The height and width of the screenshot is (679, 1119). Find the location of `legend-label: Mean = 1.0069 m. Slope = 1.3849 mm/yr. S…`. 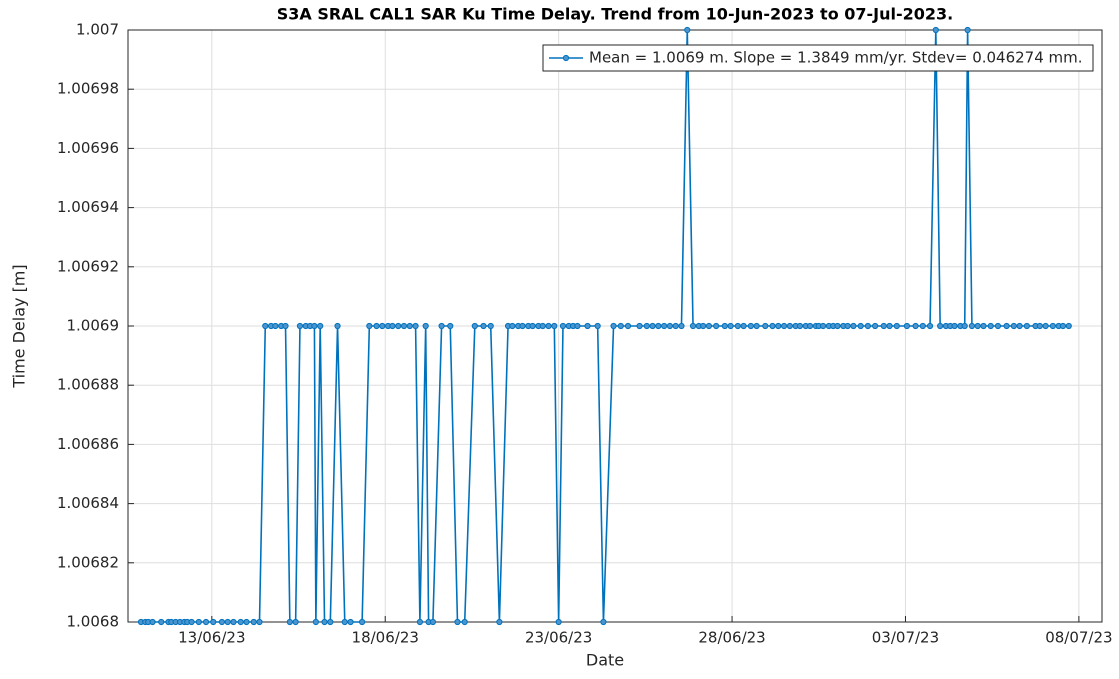

legend-label: Mean = 1.0069 m. Slope = 1.3849 mm/yr. S… is located at coordinates (836, 58).